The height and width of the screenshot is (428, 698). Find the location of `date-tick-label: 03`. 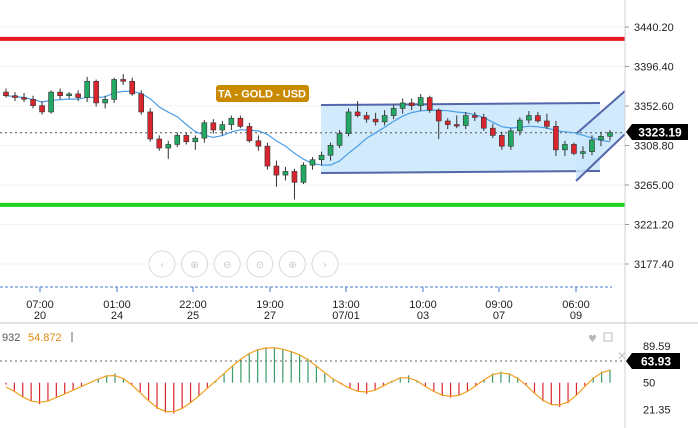

date-tick-label: 03 is located at coordinates (423, 316).